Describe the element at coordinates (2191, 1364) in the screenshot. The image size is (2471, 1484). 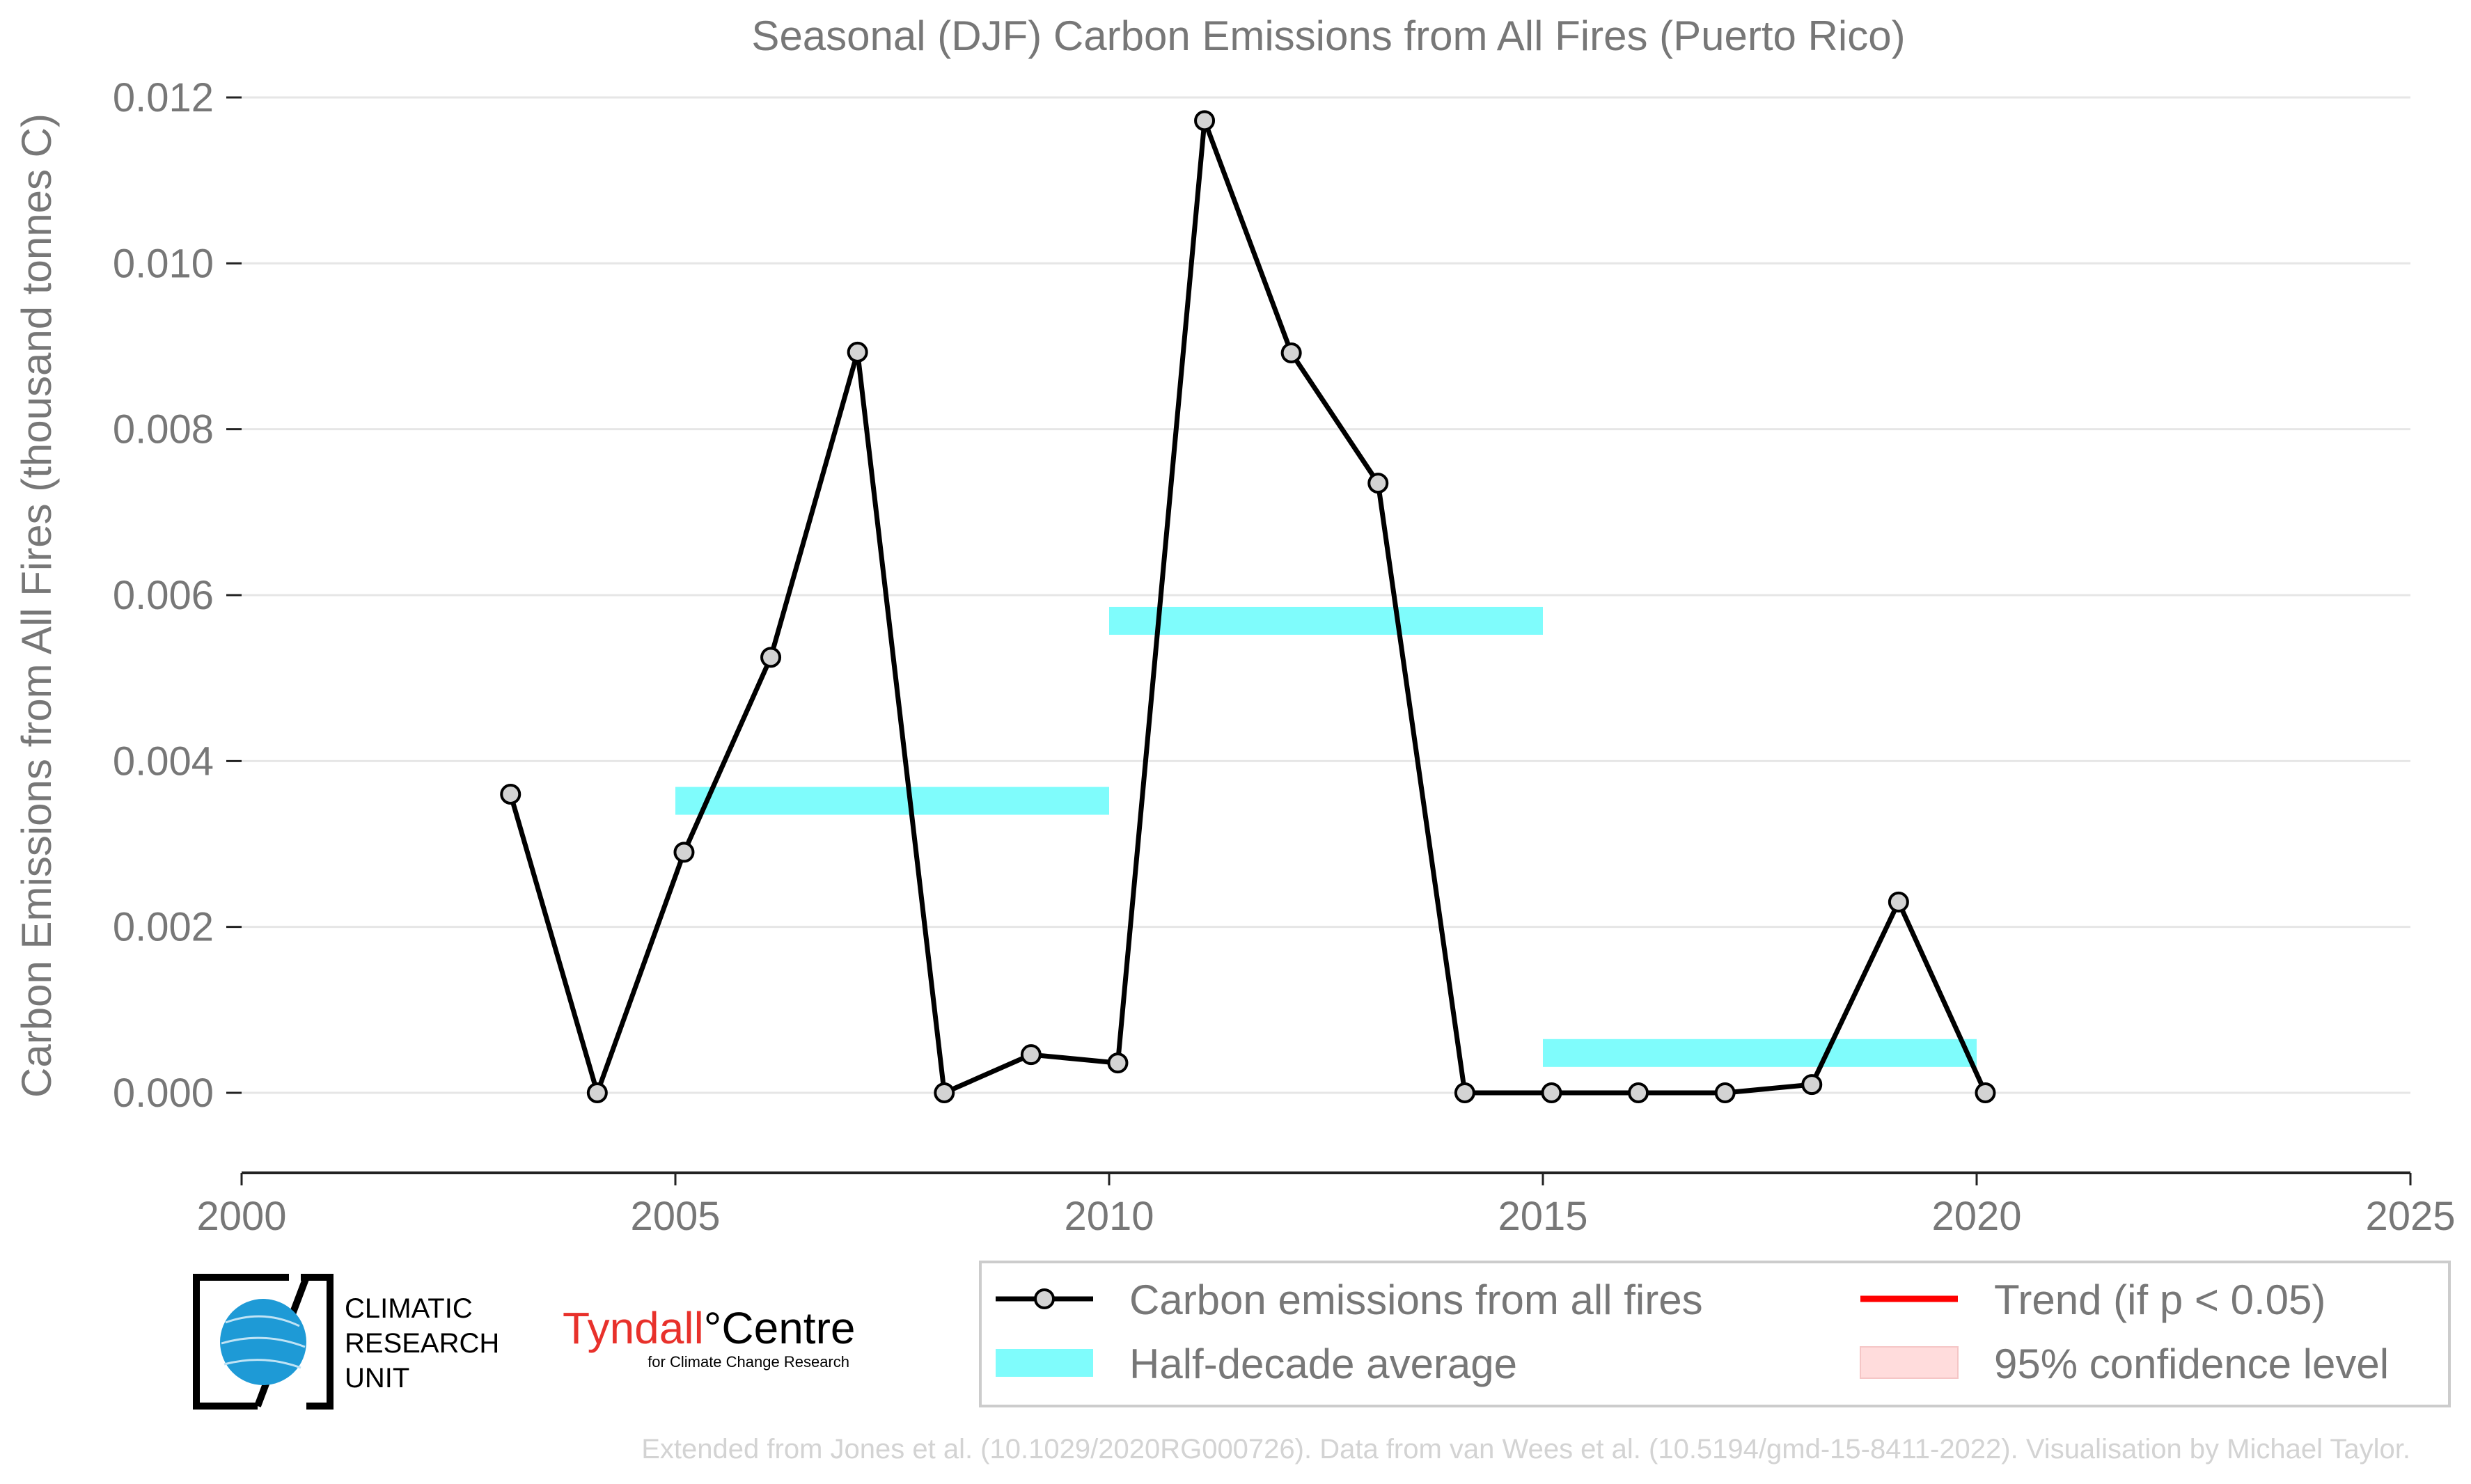
I see `legend-label-confidence: 95% confidence level` at that location.